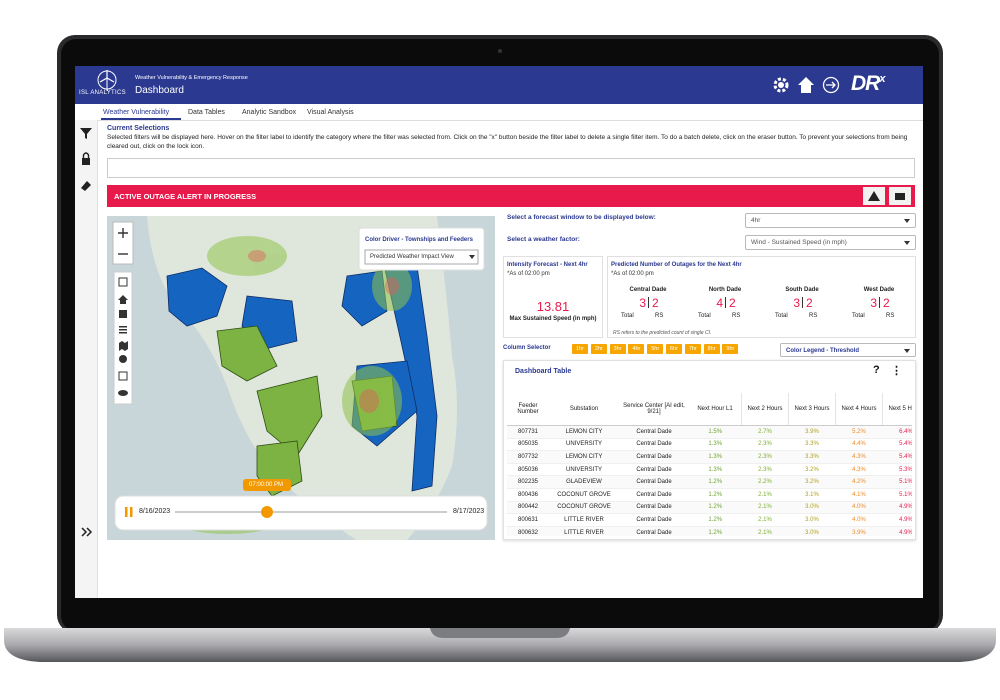 The image size is (1000, 700). What do you see at coordinates (528, 520) in the screenshot?
I see `table-cell: 800631` at bounding box center [528, 520].